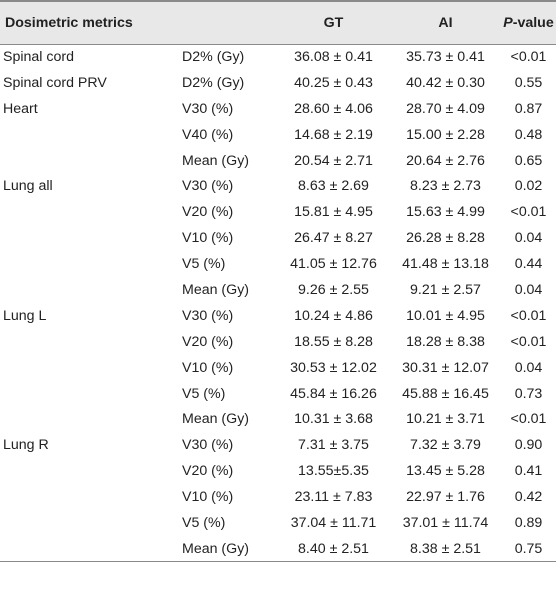 This screenshot has height=592, width=556. Describe the element at coordinates (55, 82) in the screenshot. I see `structure-cell: Spinal cord PRV` at that location.